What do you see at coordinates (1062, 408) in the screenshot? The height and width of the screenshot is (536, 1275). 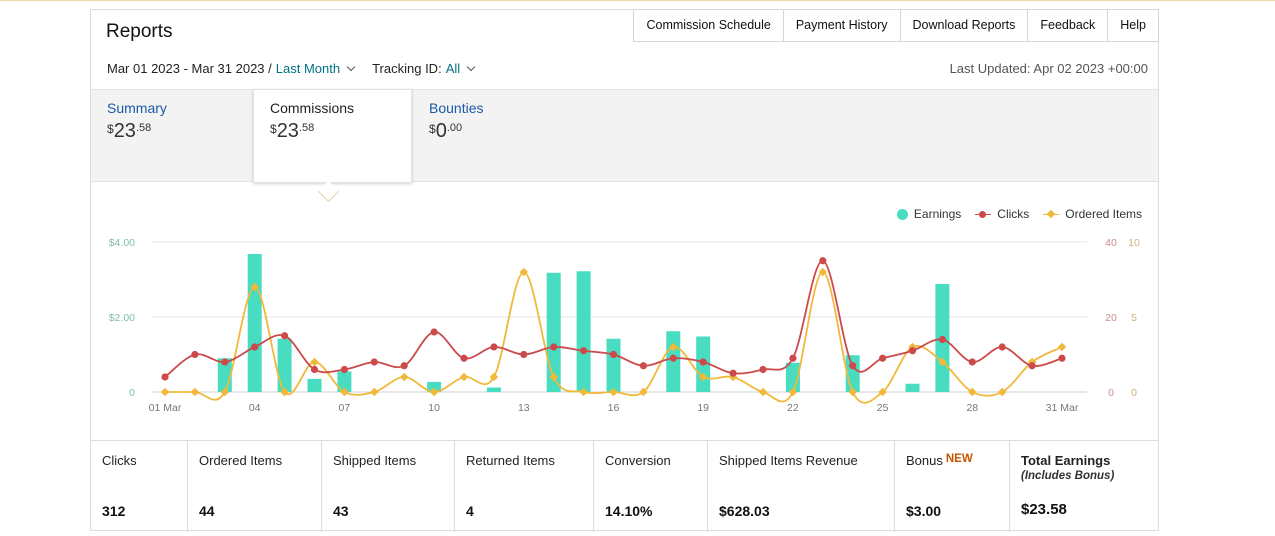 I see `x-tick: 31 Mar` at bounding box center [1062, 408].